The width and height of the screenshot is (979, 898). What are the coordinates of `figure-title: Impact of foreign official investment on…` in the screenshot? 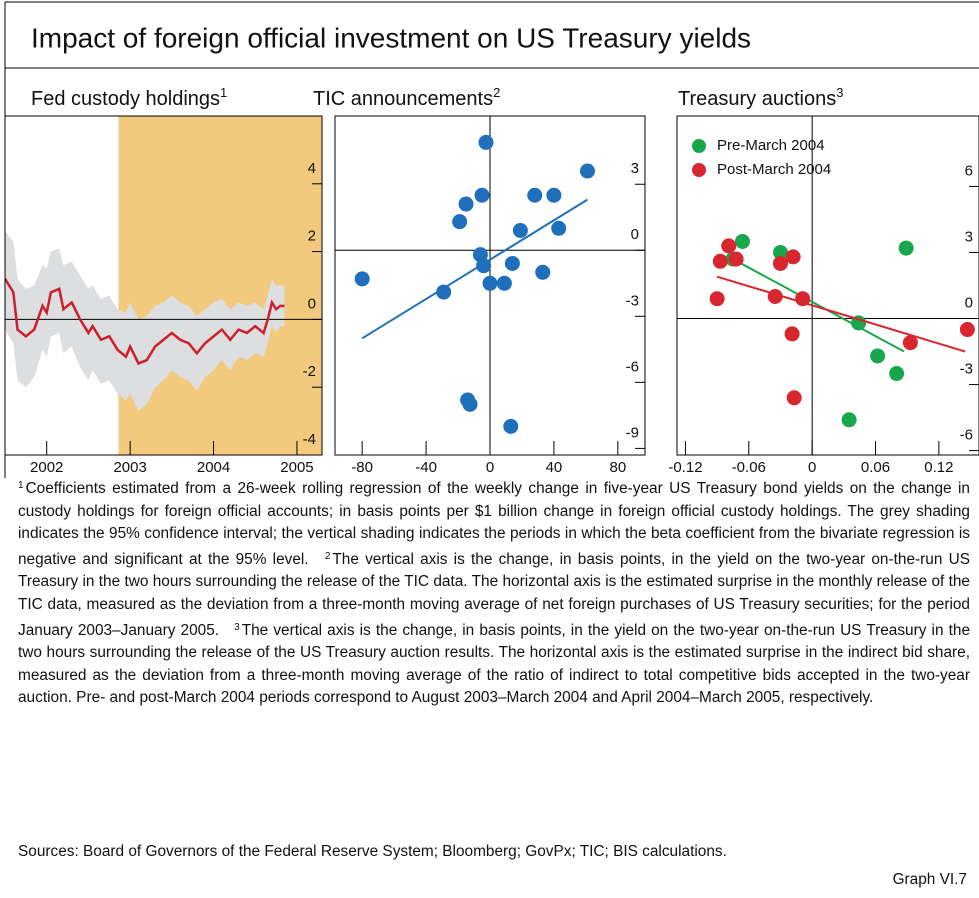 It's located at (391, 37).